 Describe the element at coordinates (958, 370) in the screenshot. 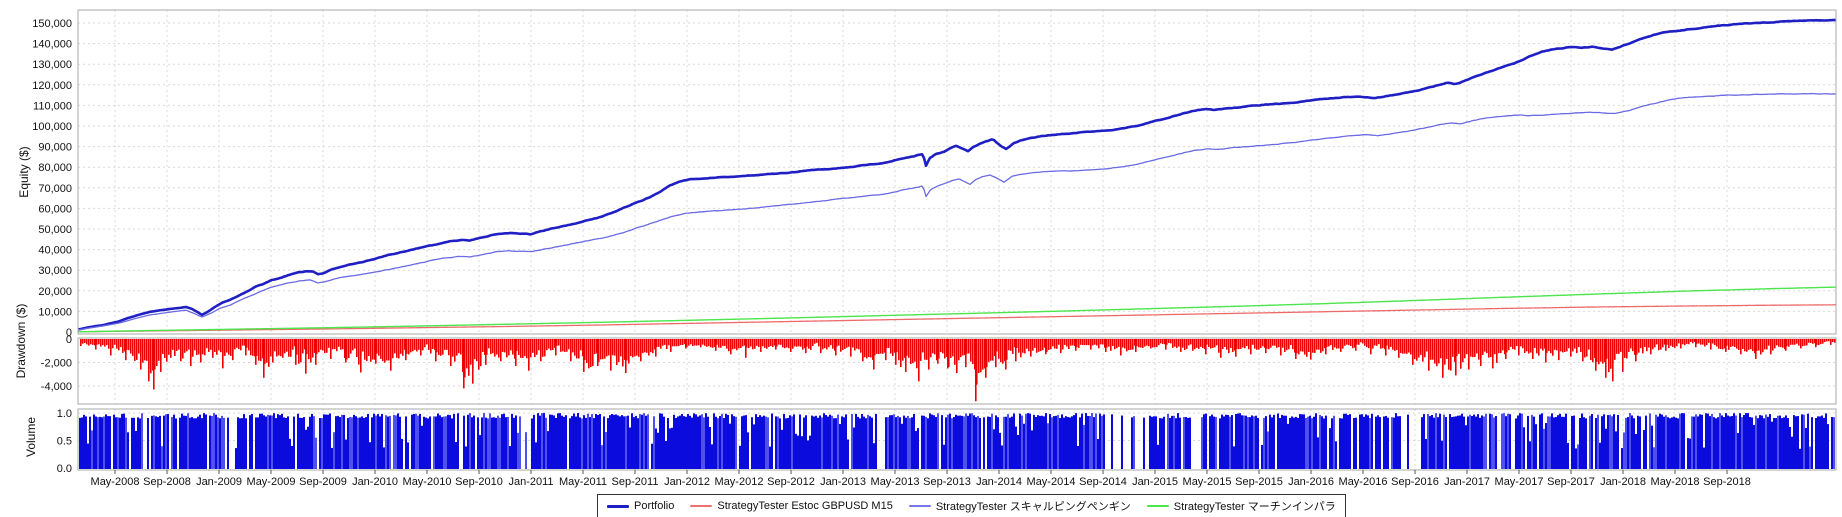

I see `drawdown-bars` at that location.